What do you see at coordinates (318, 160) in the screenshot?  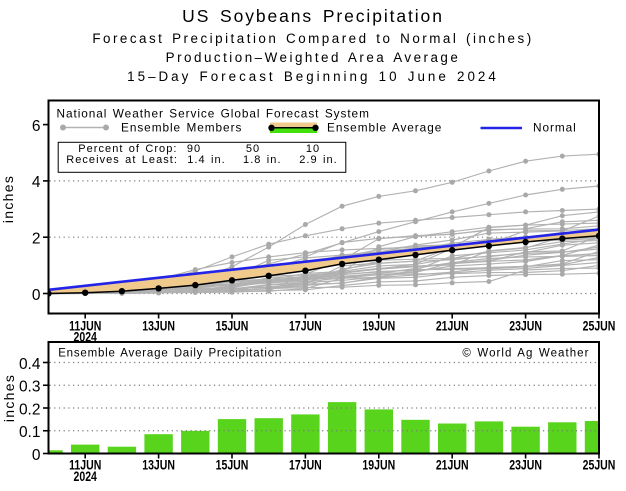 I see `svg-text: 2.9 in.` at bounding box center [318, 160].